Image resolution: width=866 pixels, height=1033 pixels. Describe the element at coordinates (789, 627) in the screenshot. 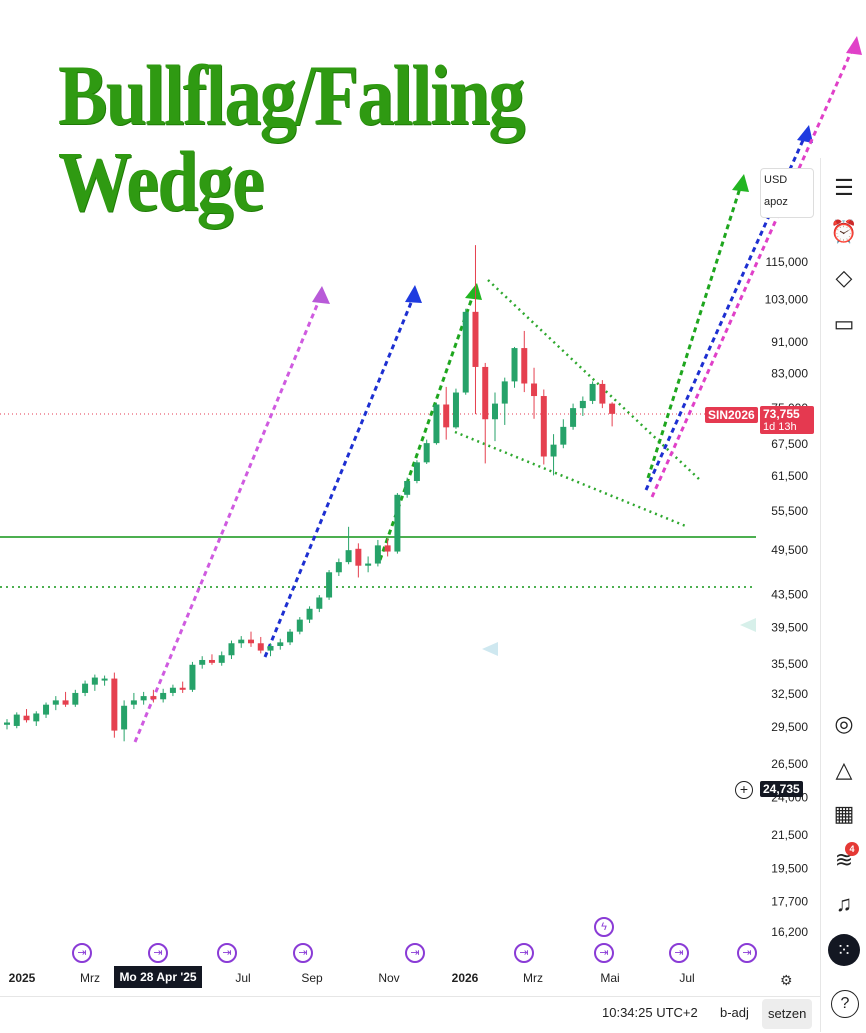

I see `y-tick-label: 39,500` at that location.